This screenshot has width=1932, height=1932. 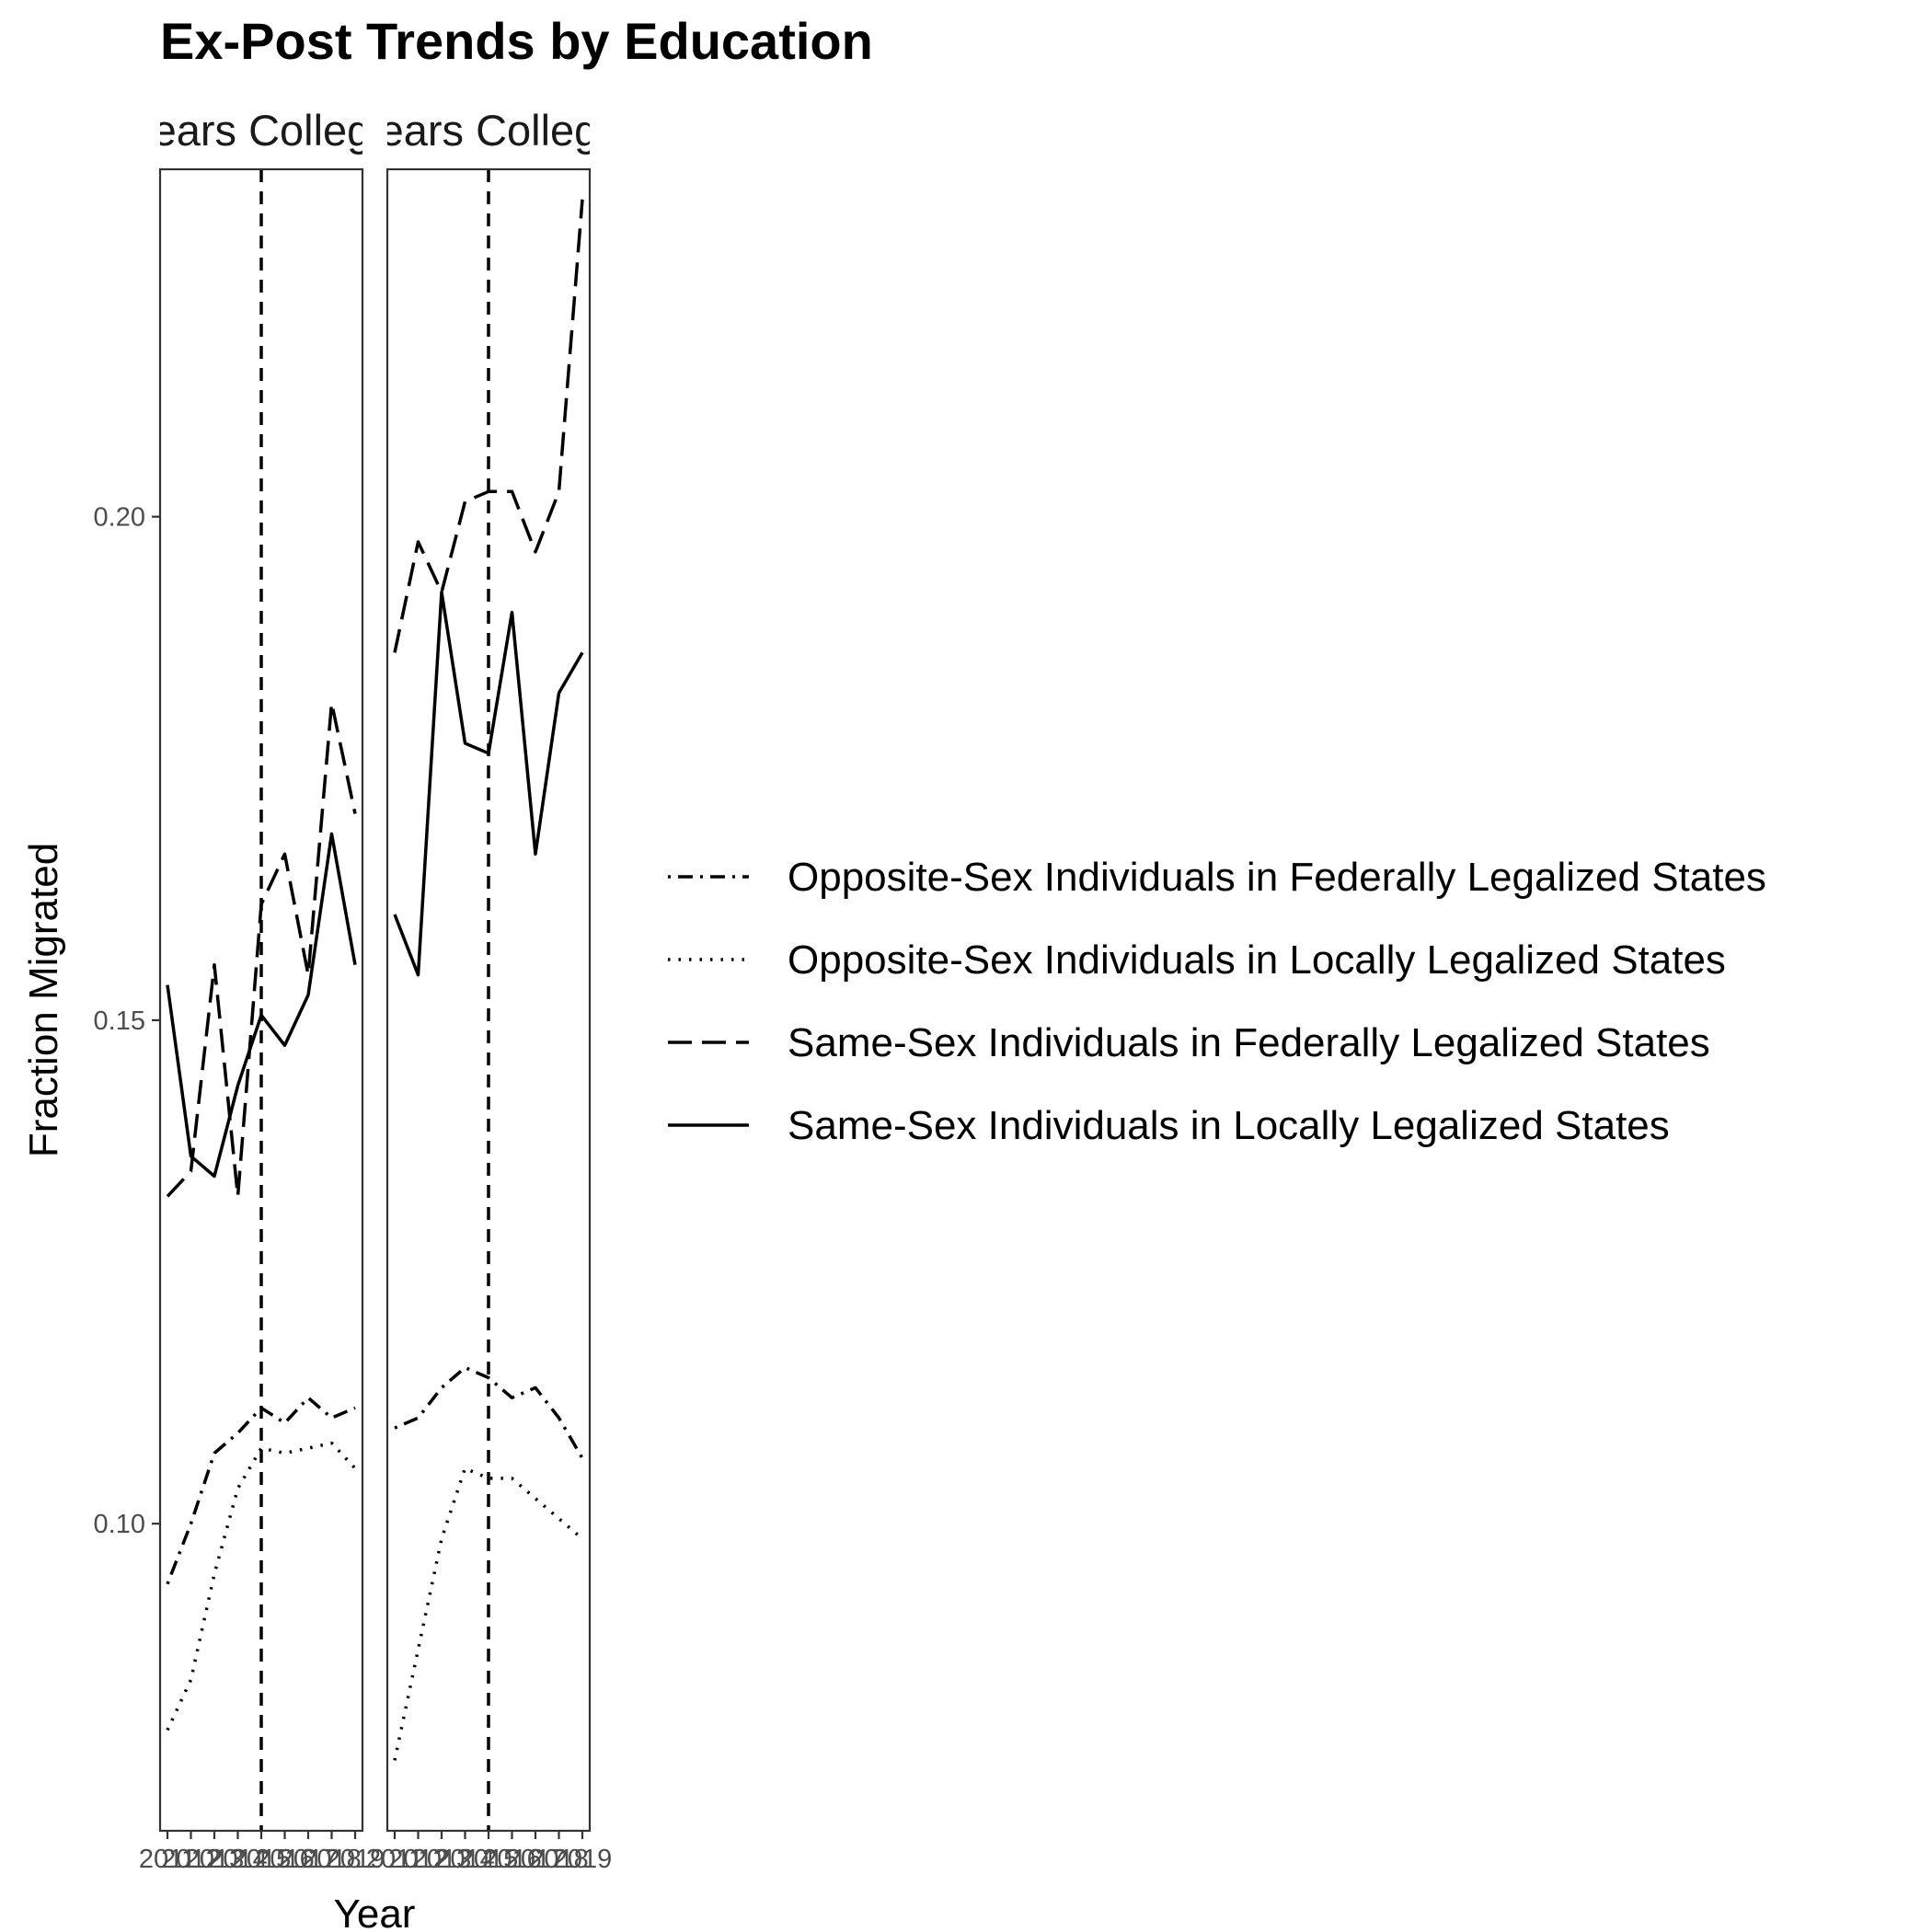 I want to click on y-axis-label: Fraction Migrated, so click(x=43, y=1000).